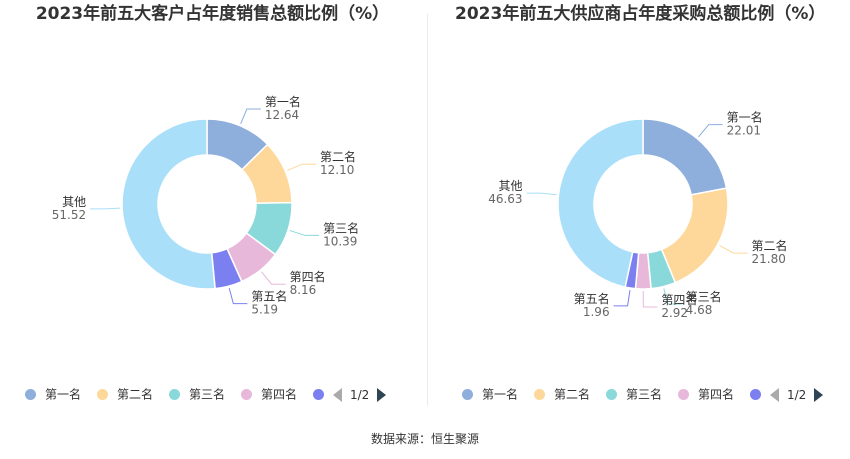 The image size is (850, 459). What do you see at coordinates (69, 215) in the screenshot?
I see `slice-value-label: 51.52` at bounding box center [69, 215].